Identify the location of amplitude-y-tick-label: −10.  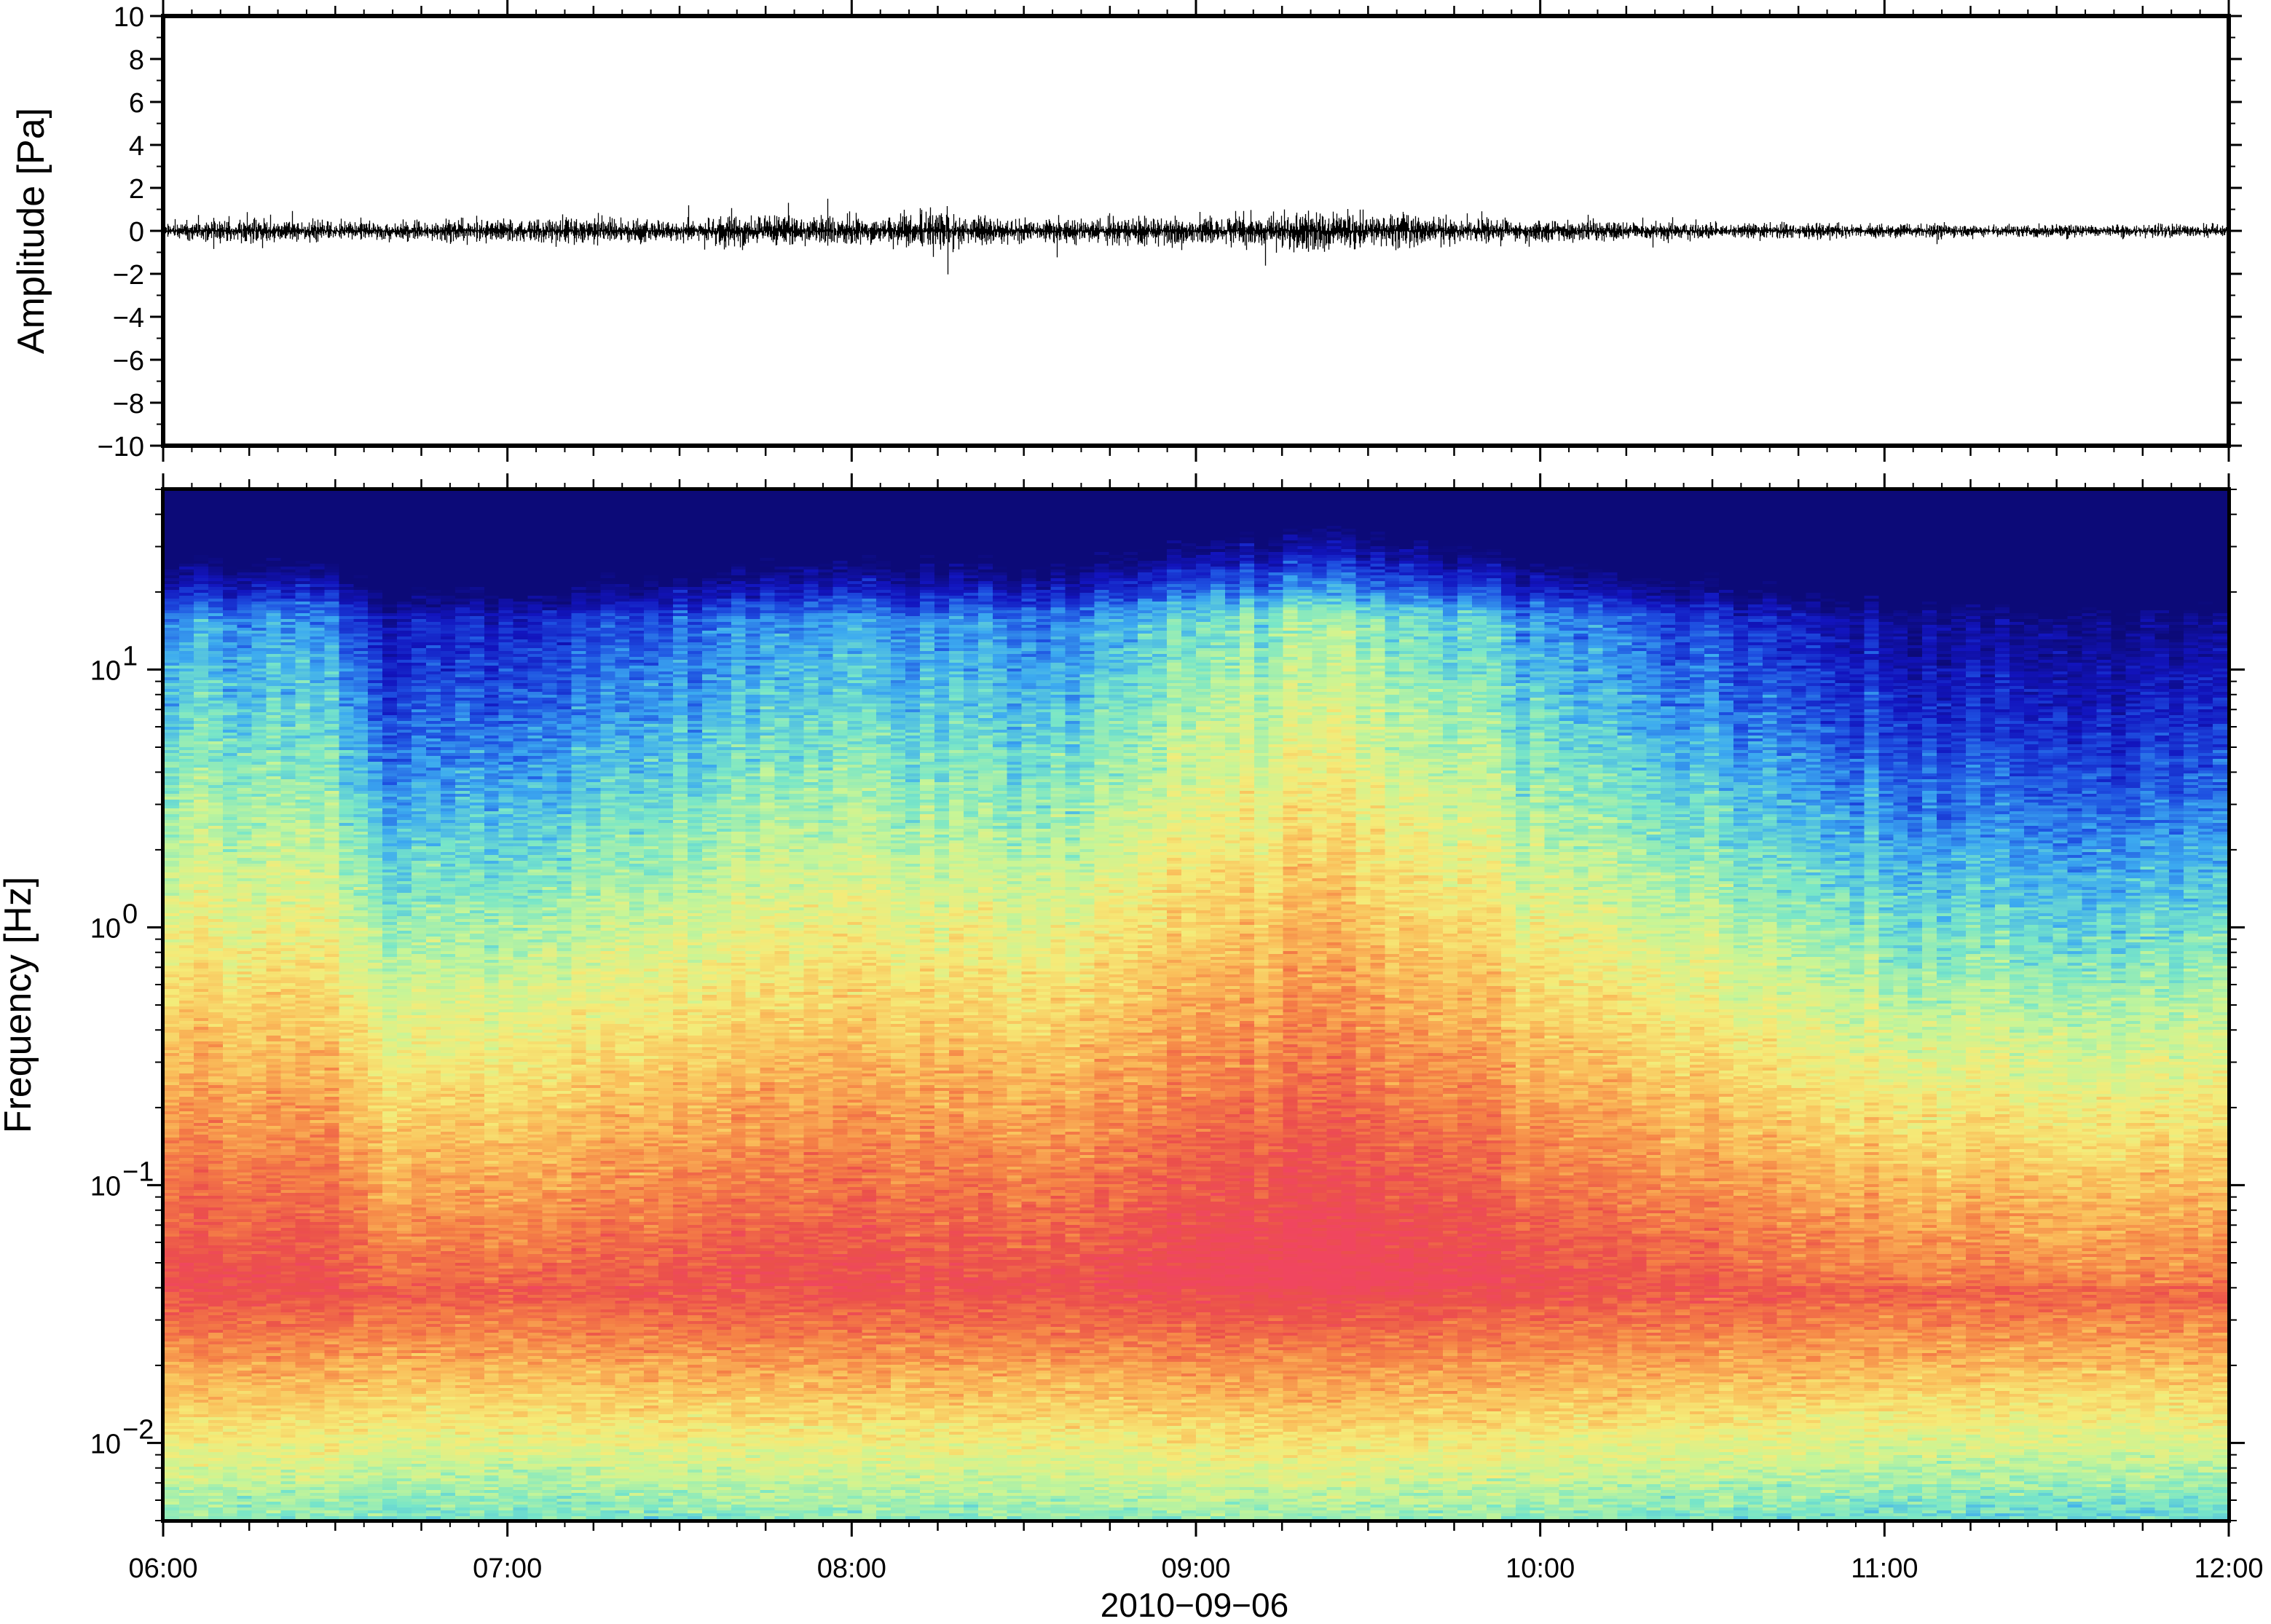
(121, 447).